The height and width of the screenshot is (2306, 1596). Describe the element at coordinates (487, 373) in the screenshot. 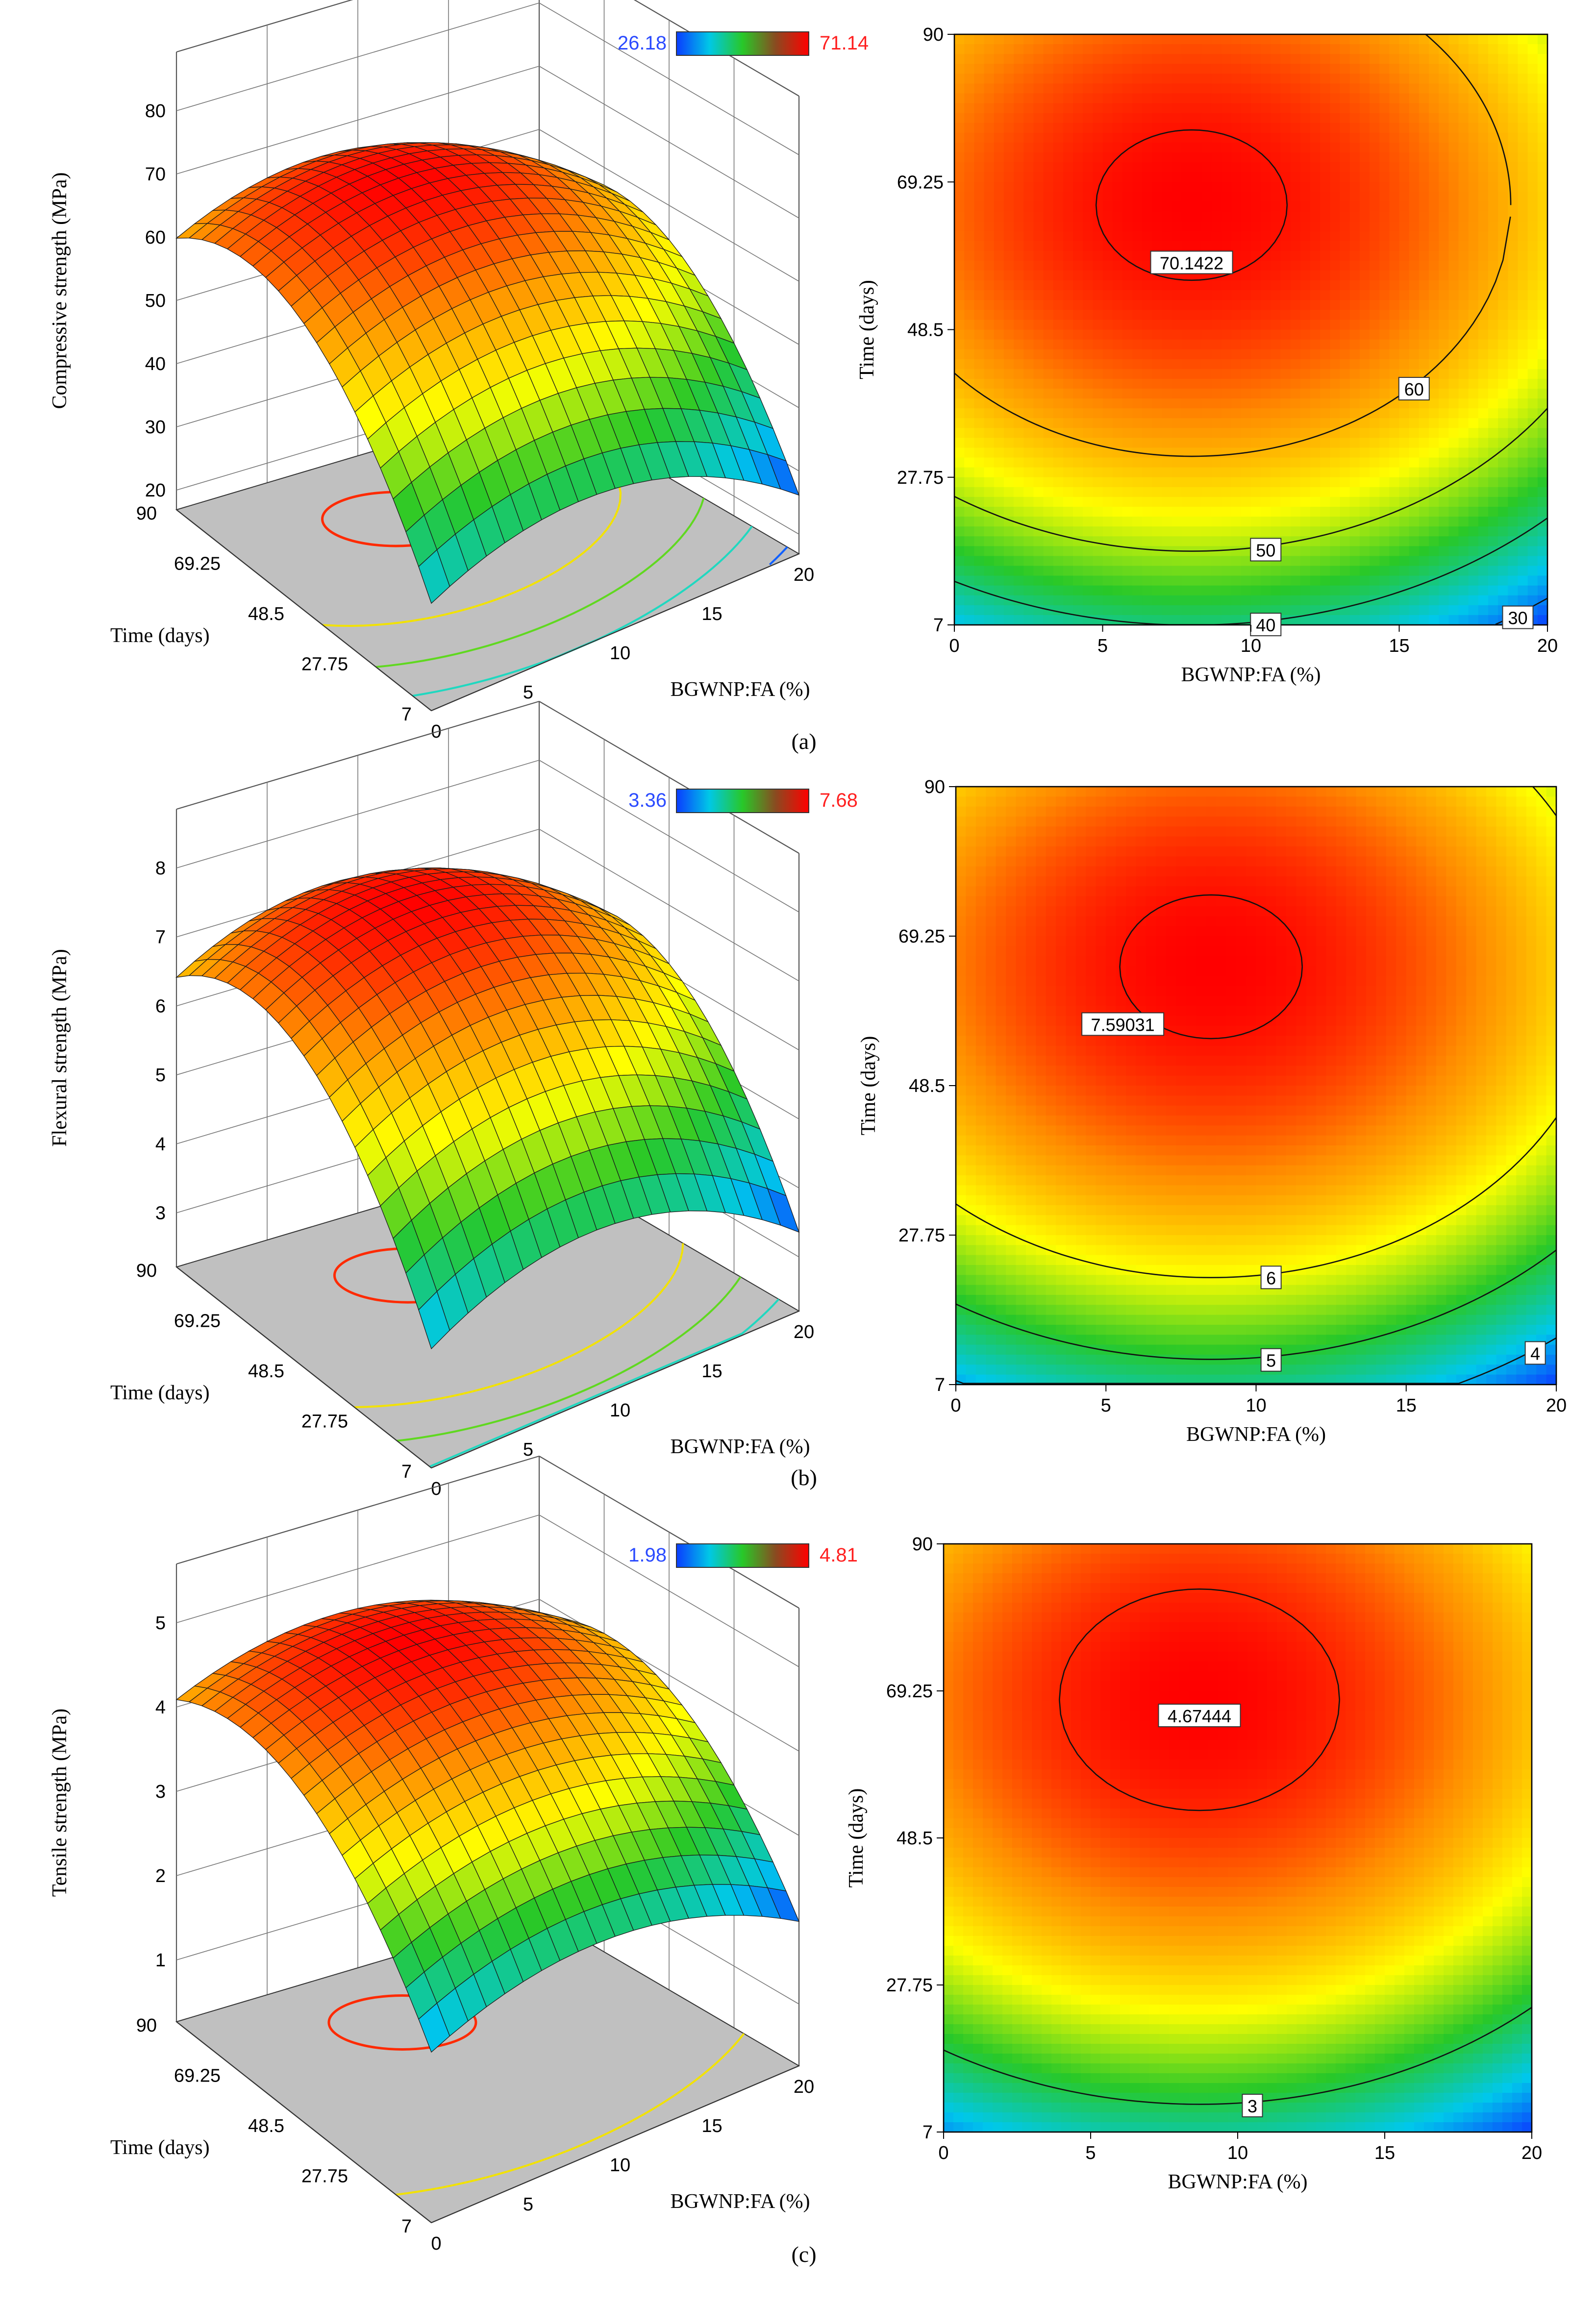

I see `surface-mesh` at that location.